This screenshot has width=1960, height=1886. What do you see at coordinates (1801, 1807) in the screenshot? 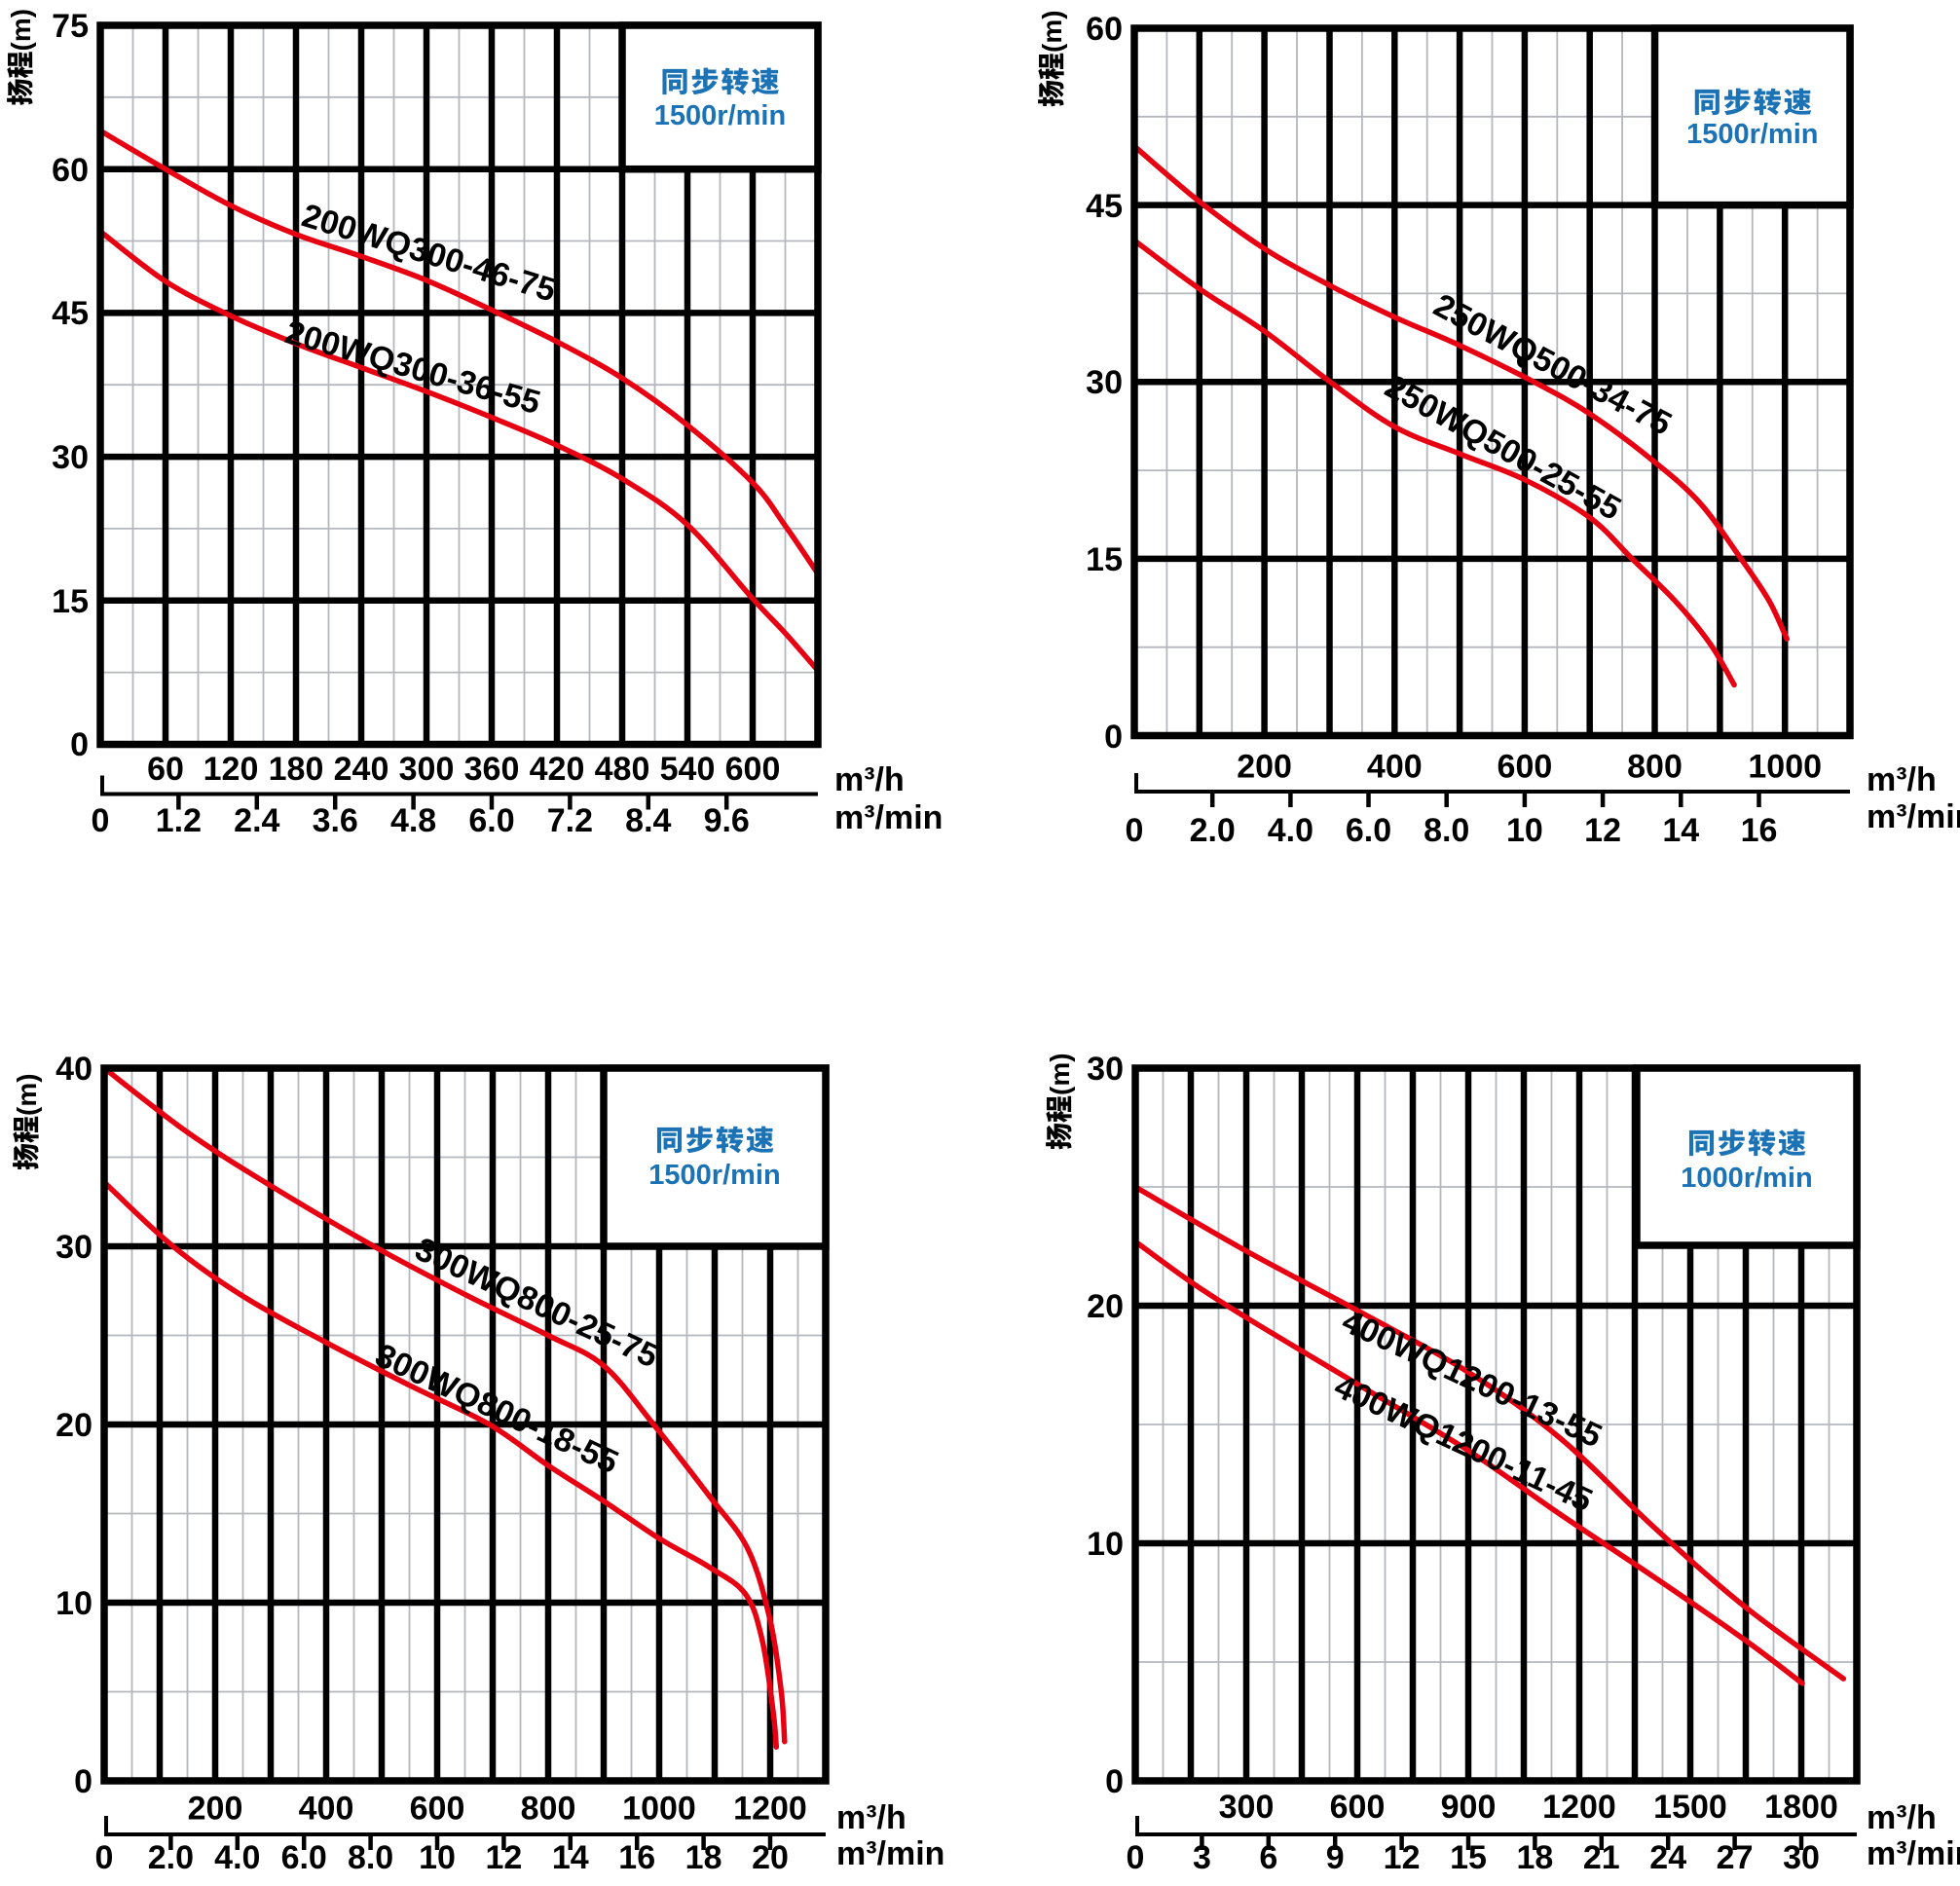
I see `svg-text: 1800` at bounding box center [1801, 1807].